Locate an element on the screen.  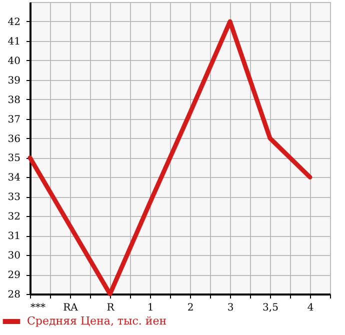
x-tick-label: 3 is located at coordinates (230, 308).